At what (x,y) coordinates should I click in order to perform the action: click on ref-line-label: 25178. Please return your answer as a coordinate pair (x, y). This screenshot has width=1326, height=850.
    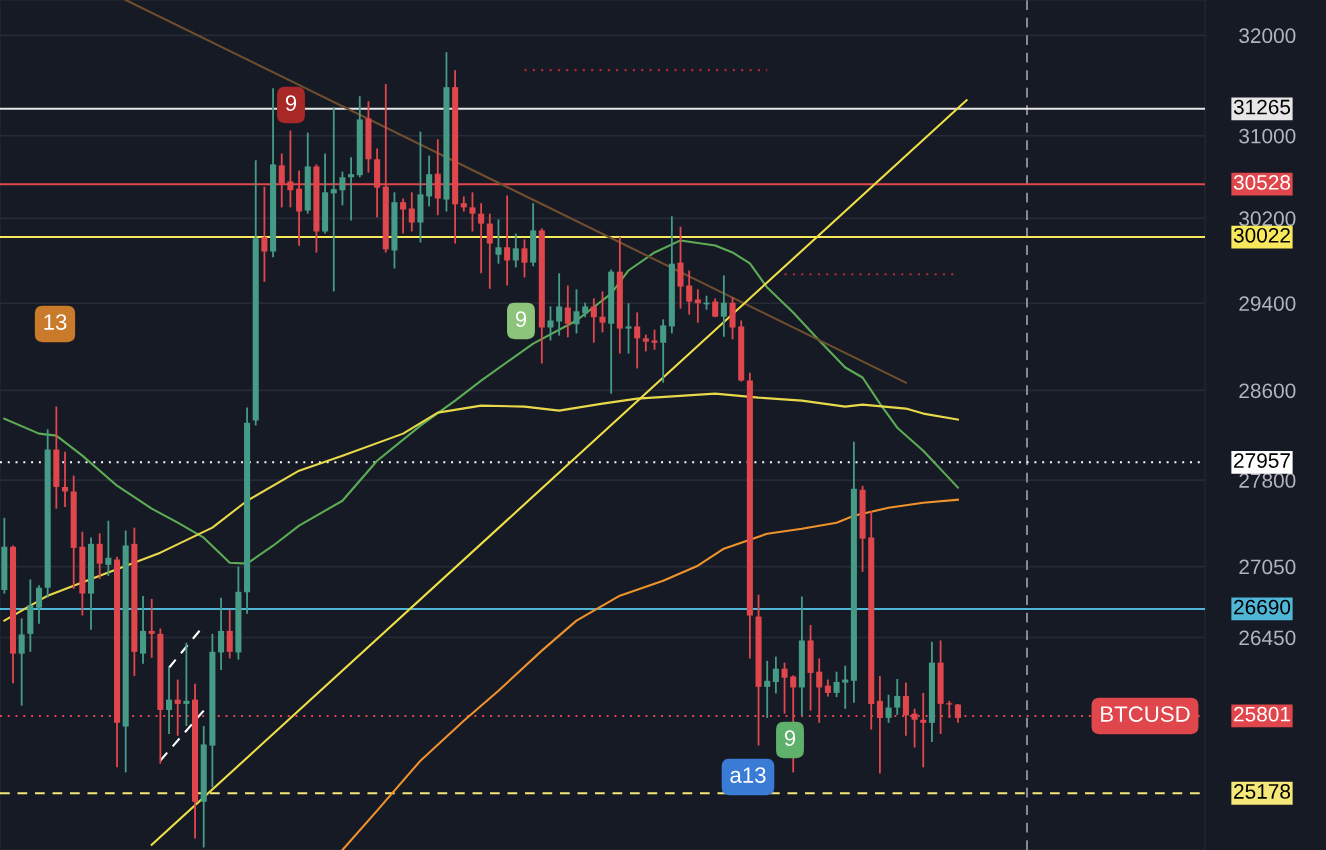
    Looking at the image, I should click on (1262, 791).